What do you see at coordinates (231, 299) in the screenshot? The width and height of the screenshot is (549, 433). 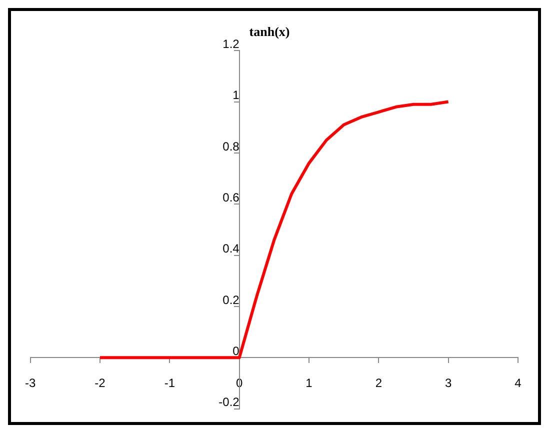 I see `y-tick-label: 0.2` at bounding box center [231, 299].